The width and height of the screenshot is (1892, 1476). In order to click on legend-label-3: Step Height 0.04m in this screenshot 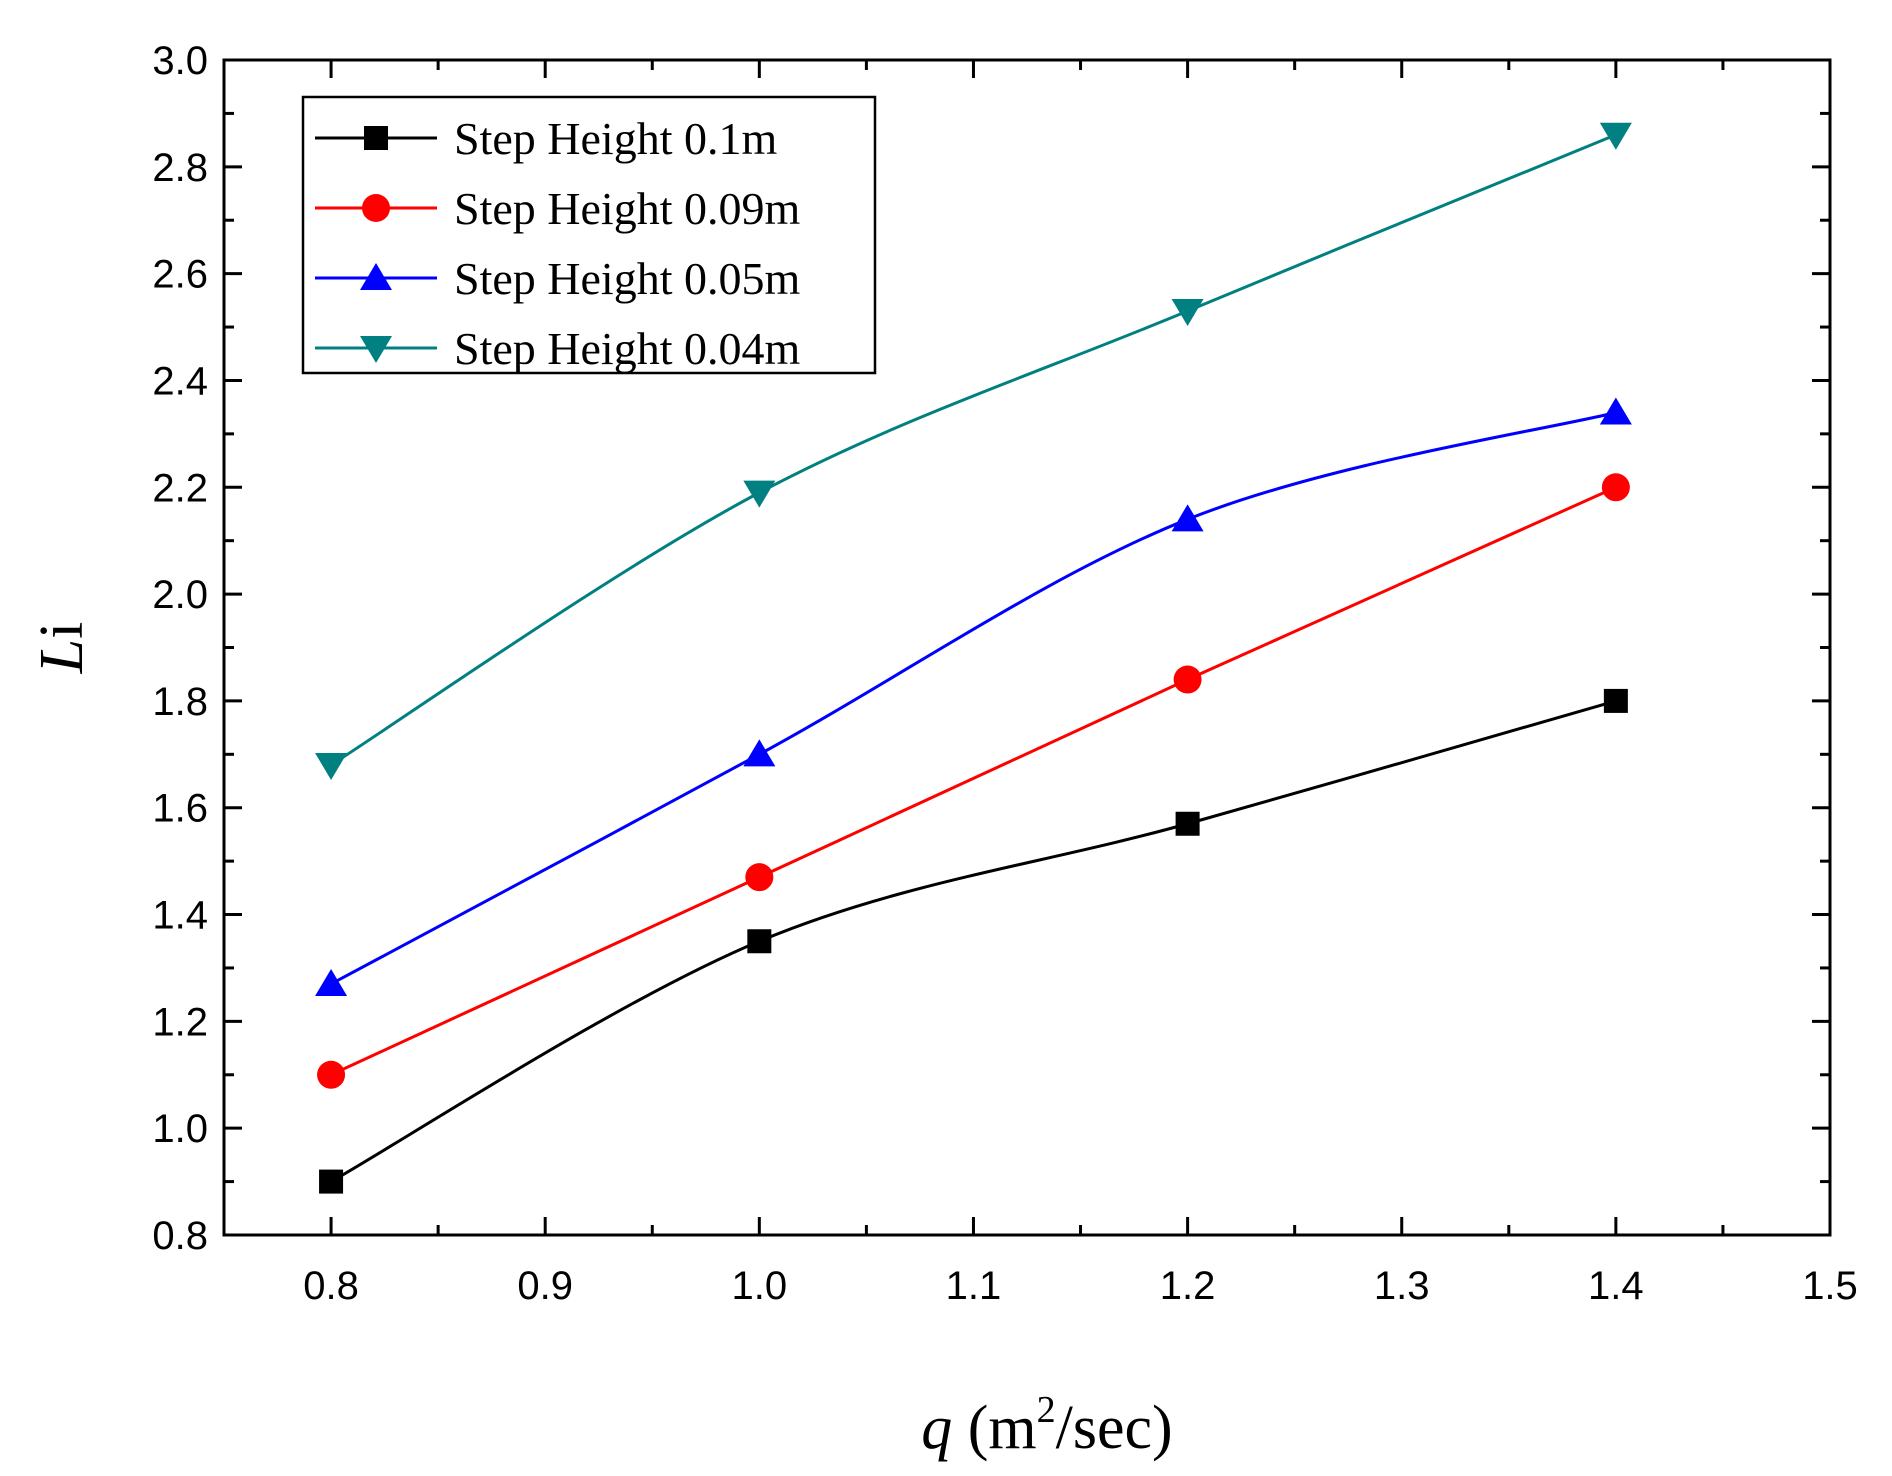, I will do `click(627, 348)`.